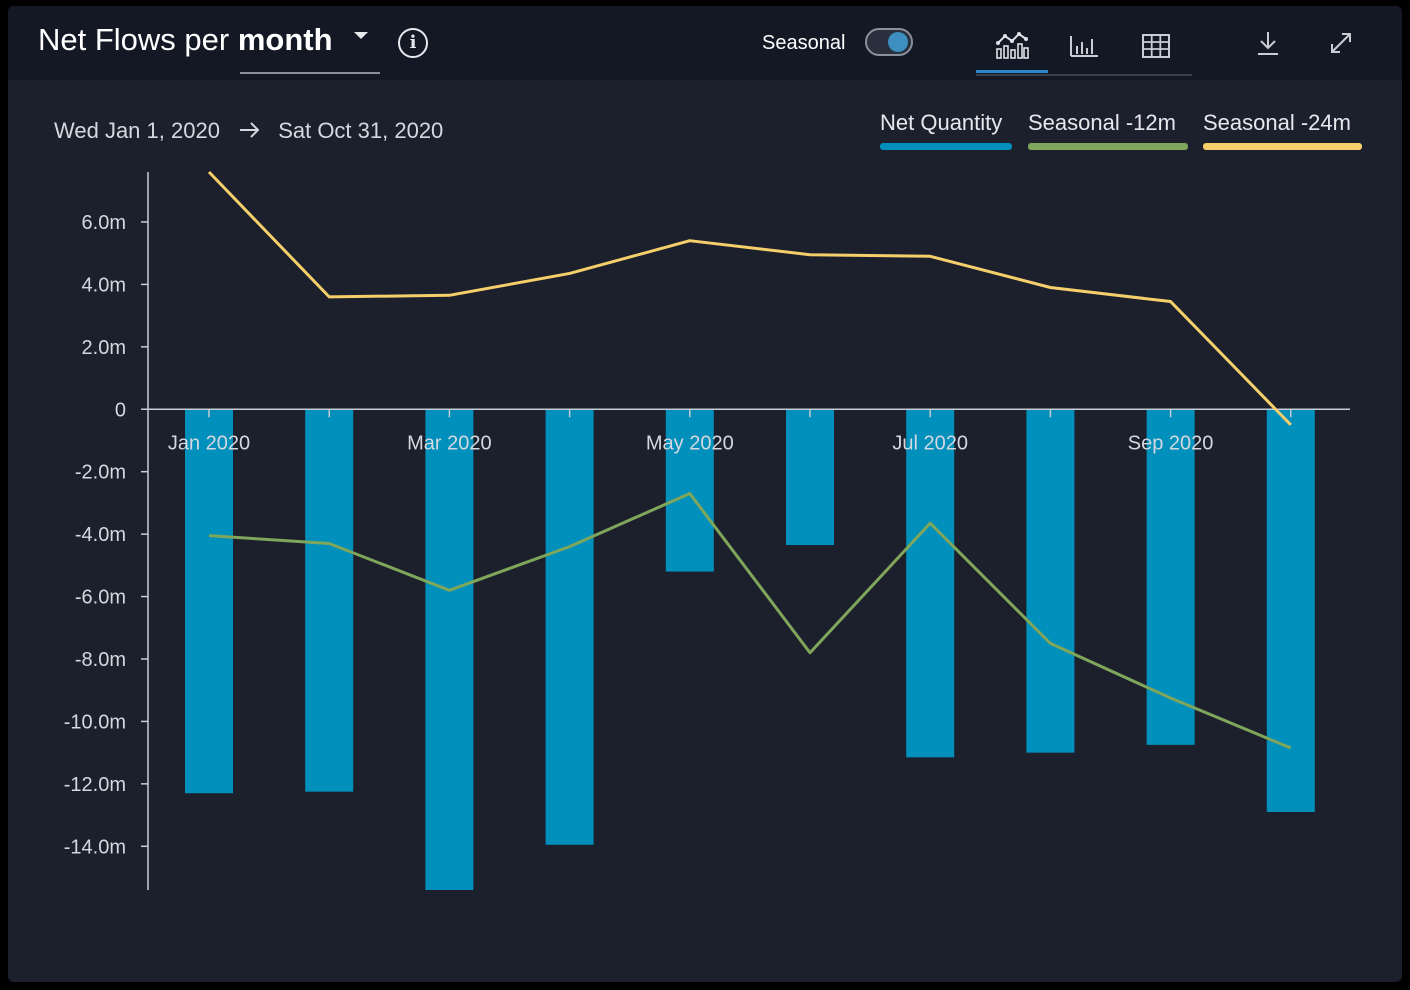 This screenshot has height=990, width=1410. Describe the element at coordinates (705, 43) in the screenshot. I see `chart-header: Net Flows per month i Seasonal` at that location.